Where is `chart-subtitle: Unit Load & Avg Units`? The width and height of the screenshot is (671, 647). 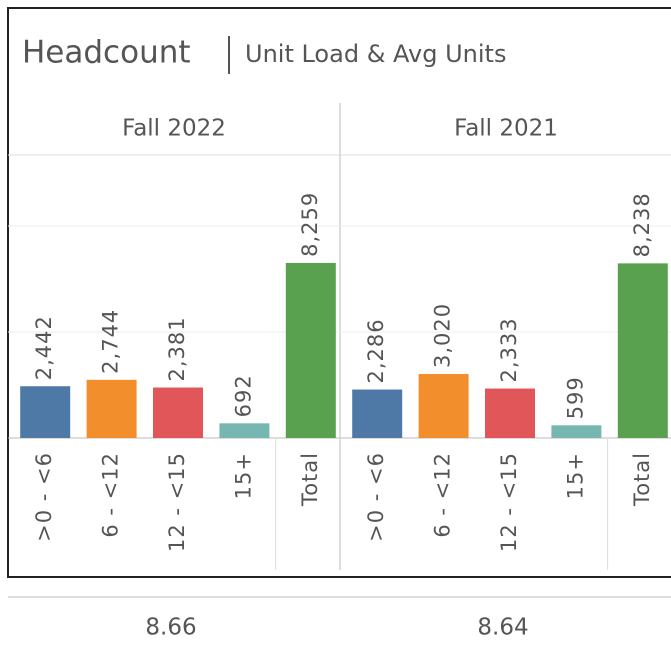 chart-subtitle: Unit Load & Avg Units is located at coordinates (375, 54).